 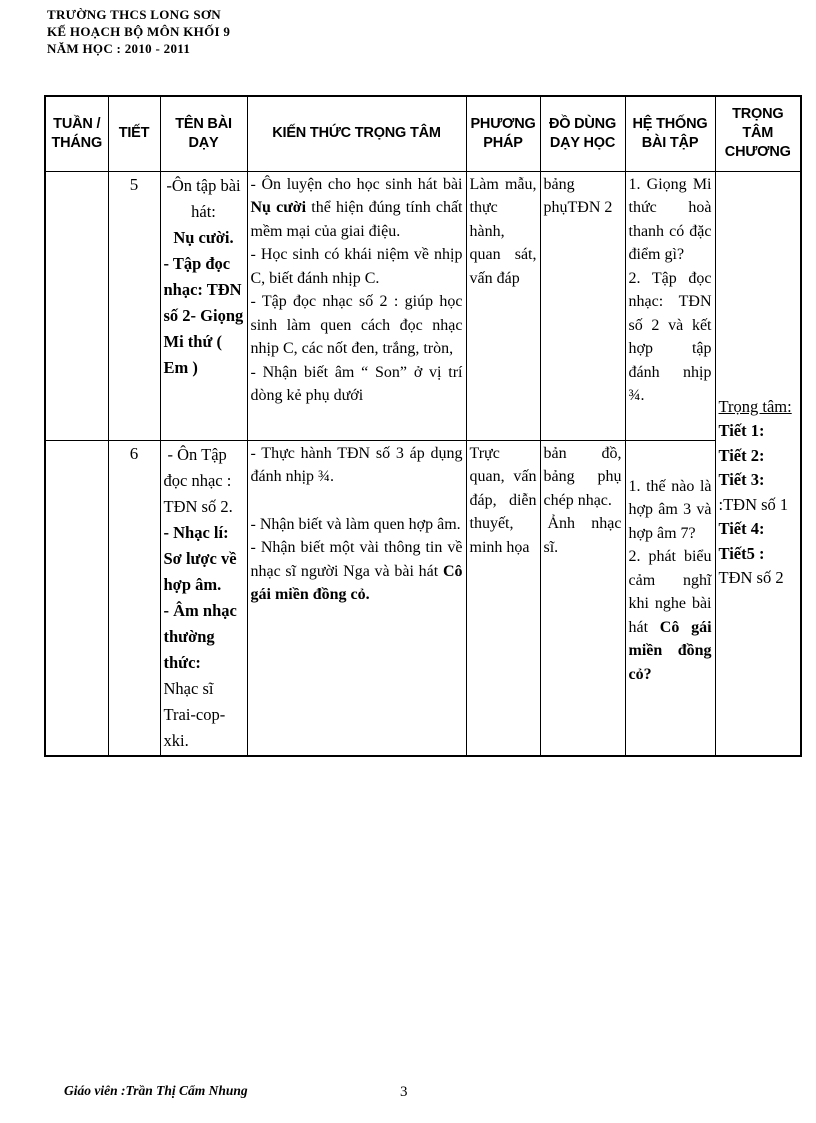 I want to click on cell-tiet-6: 6, so click(x=134, y=597).